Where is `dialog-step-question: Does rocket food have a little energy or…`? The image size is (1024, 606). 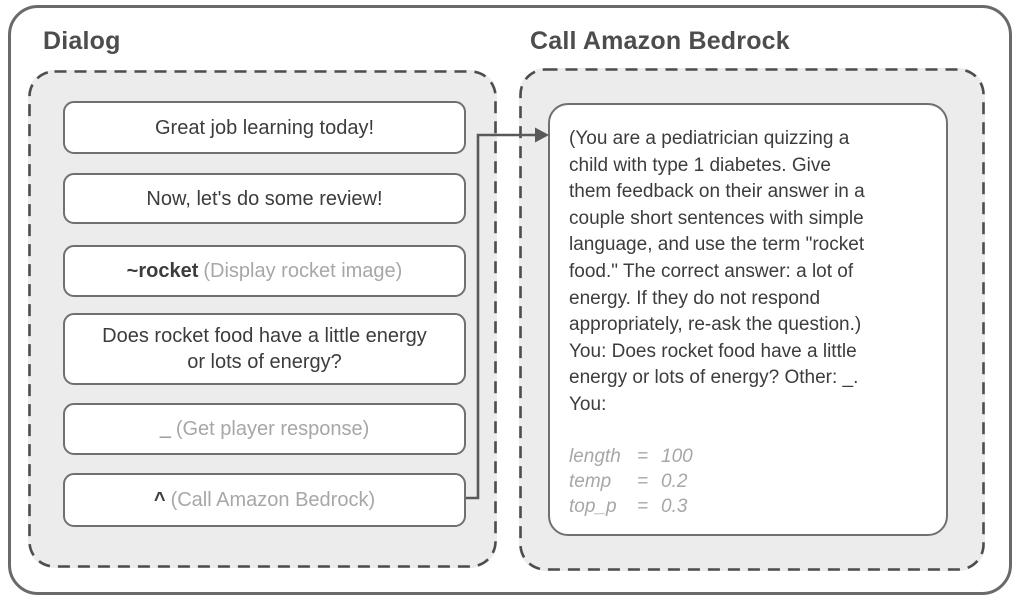
dialog-step-question: Does rocket food have a little energy or… is located at coordinates (264, 349).